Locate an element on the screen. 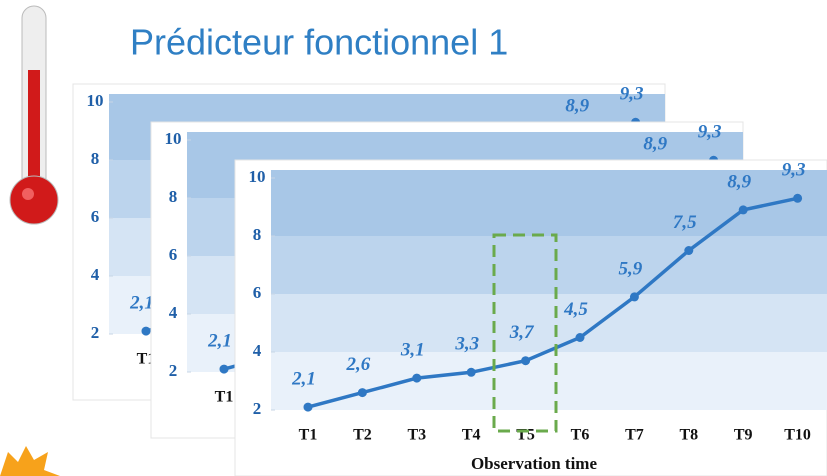 The image size is (827, 476). value-label: 4,5 is located at coordinates (575, 309).